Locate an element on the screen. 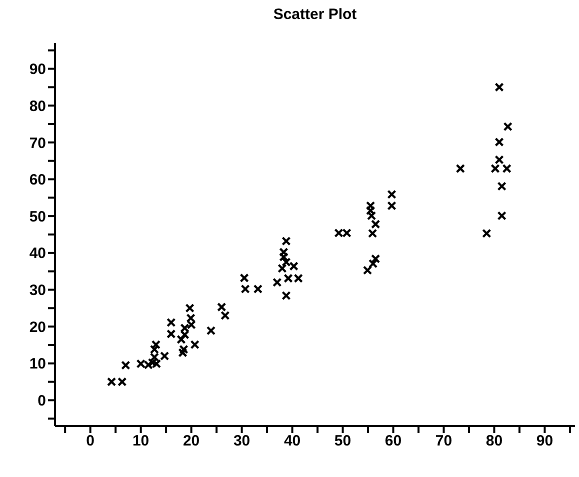 The height and width of the screenshot is (477, 579). x-tick-label: 20 is located at coordinates (191, 441).